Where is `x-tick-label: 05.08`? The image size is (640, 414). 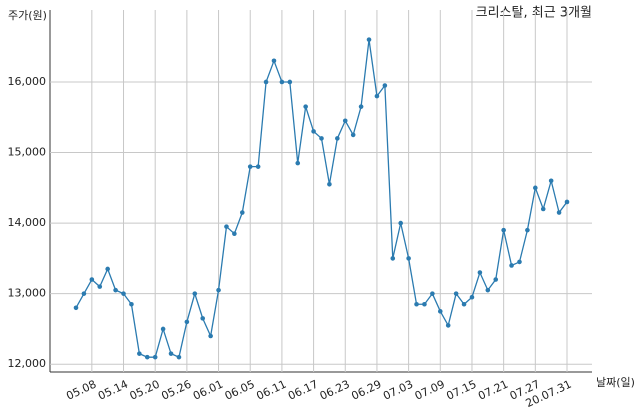 x-tick-label: 05.08 is located at coordinates (81, 390).